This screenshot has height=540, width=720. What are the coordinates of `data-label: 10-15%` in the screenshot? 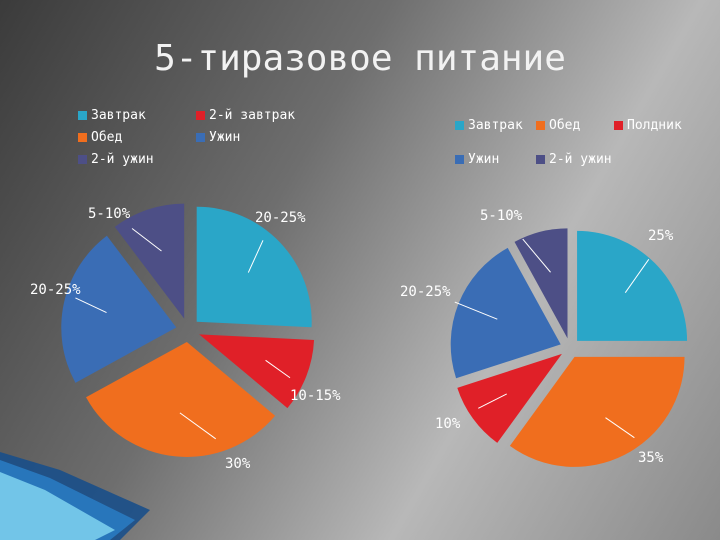 It's located at (315, 396).